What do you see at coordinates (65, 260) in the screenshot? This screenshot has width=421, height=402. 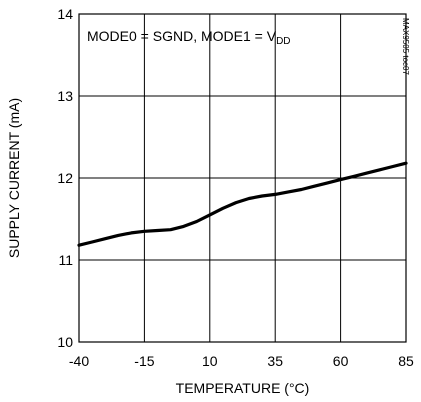 I see `y-tick-label: 11` at bounding box center [65, 260].